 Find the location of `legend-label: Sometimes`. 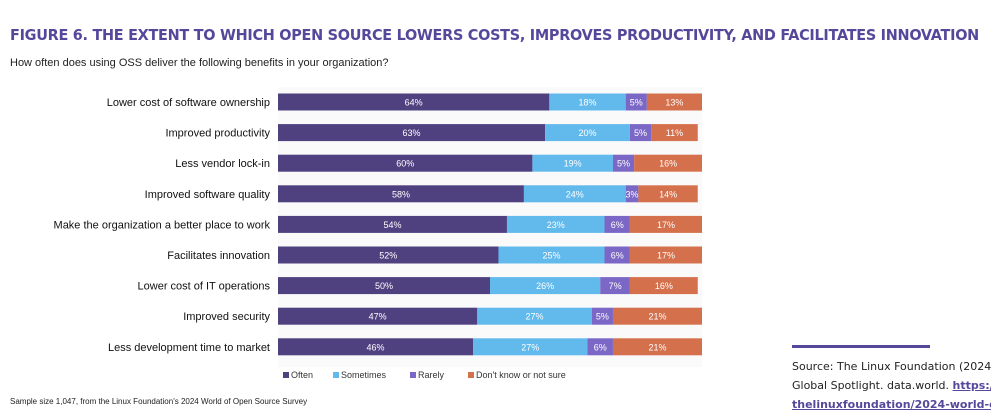

legend-label: Sometimes is located at coordinates (364, 375).